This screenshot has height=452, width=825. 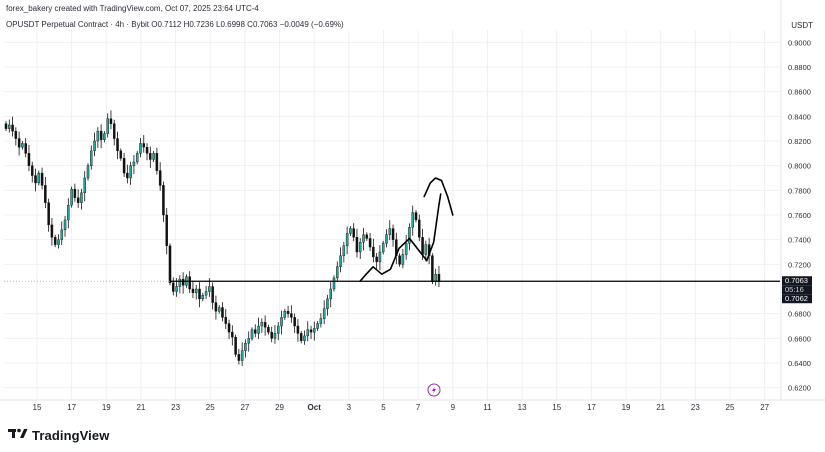 I want to click on x-tick-label: 15, so click(x=556, y=407).